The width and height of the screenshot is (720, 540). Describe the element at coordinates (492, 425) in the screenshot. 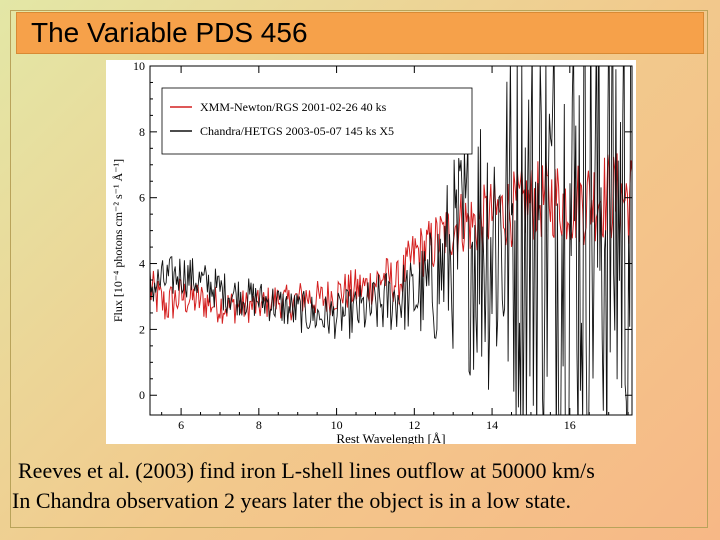

I see `x-tick-label: 14` at that location.